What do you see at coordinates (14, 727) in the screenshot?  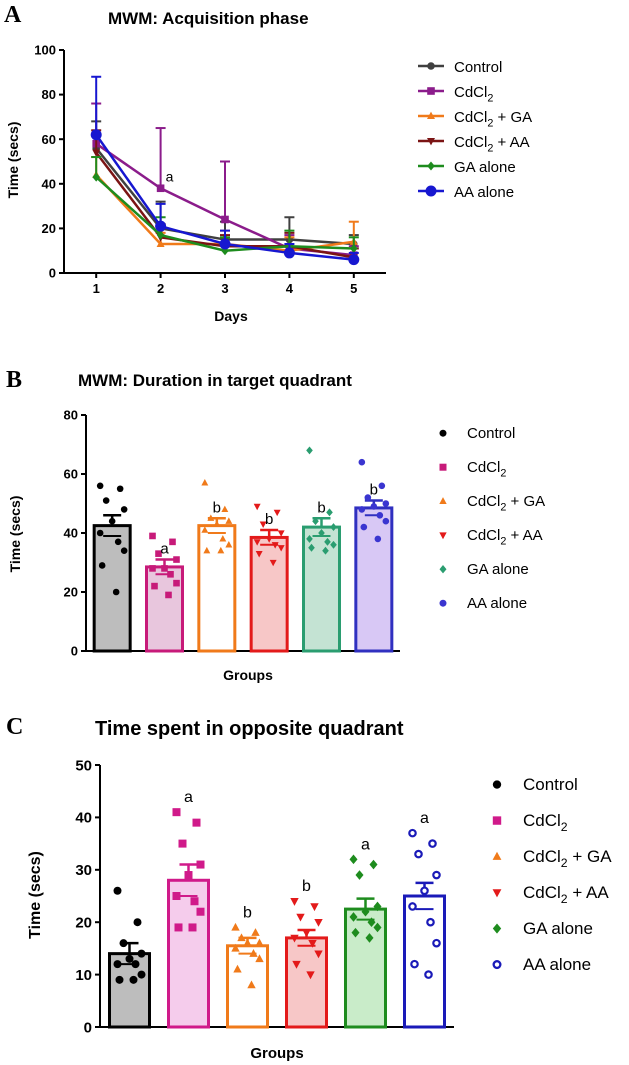 I see `panel-c-letter: C` at bounding box center [14, 727].